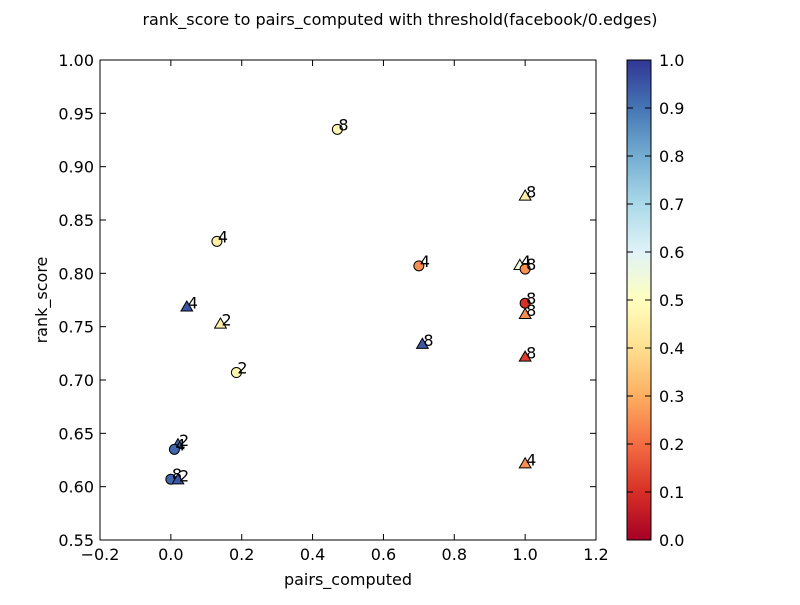  What do you see at coordinates (671, 204) in the screenshot?
I see `colorbar-tick-label: 0.7` at bounding box center [671, 204].